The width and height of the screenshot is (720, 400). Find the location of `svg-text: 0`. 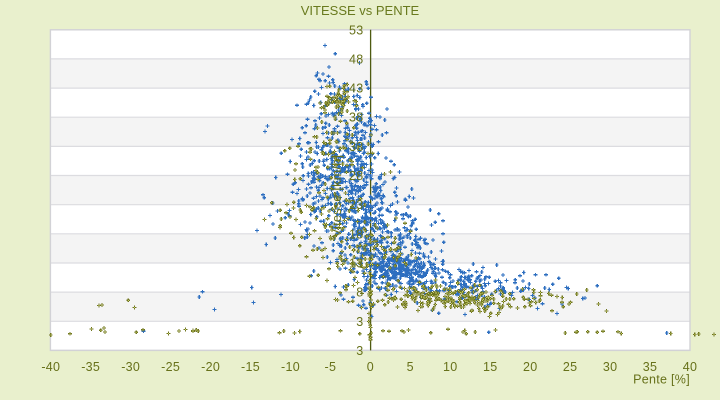

svg-text: 0 is located at coordinates (370, 367).